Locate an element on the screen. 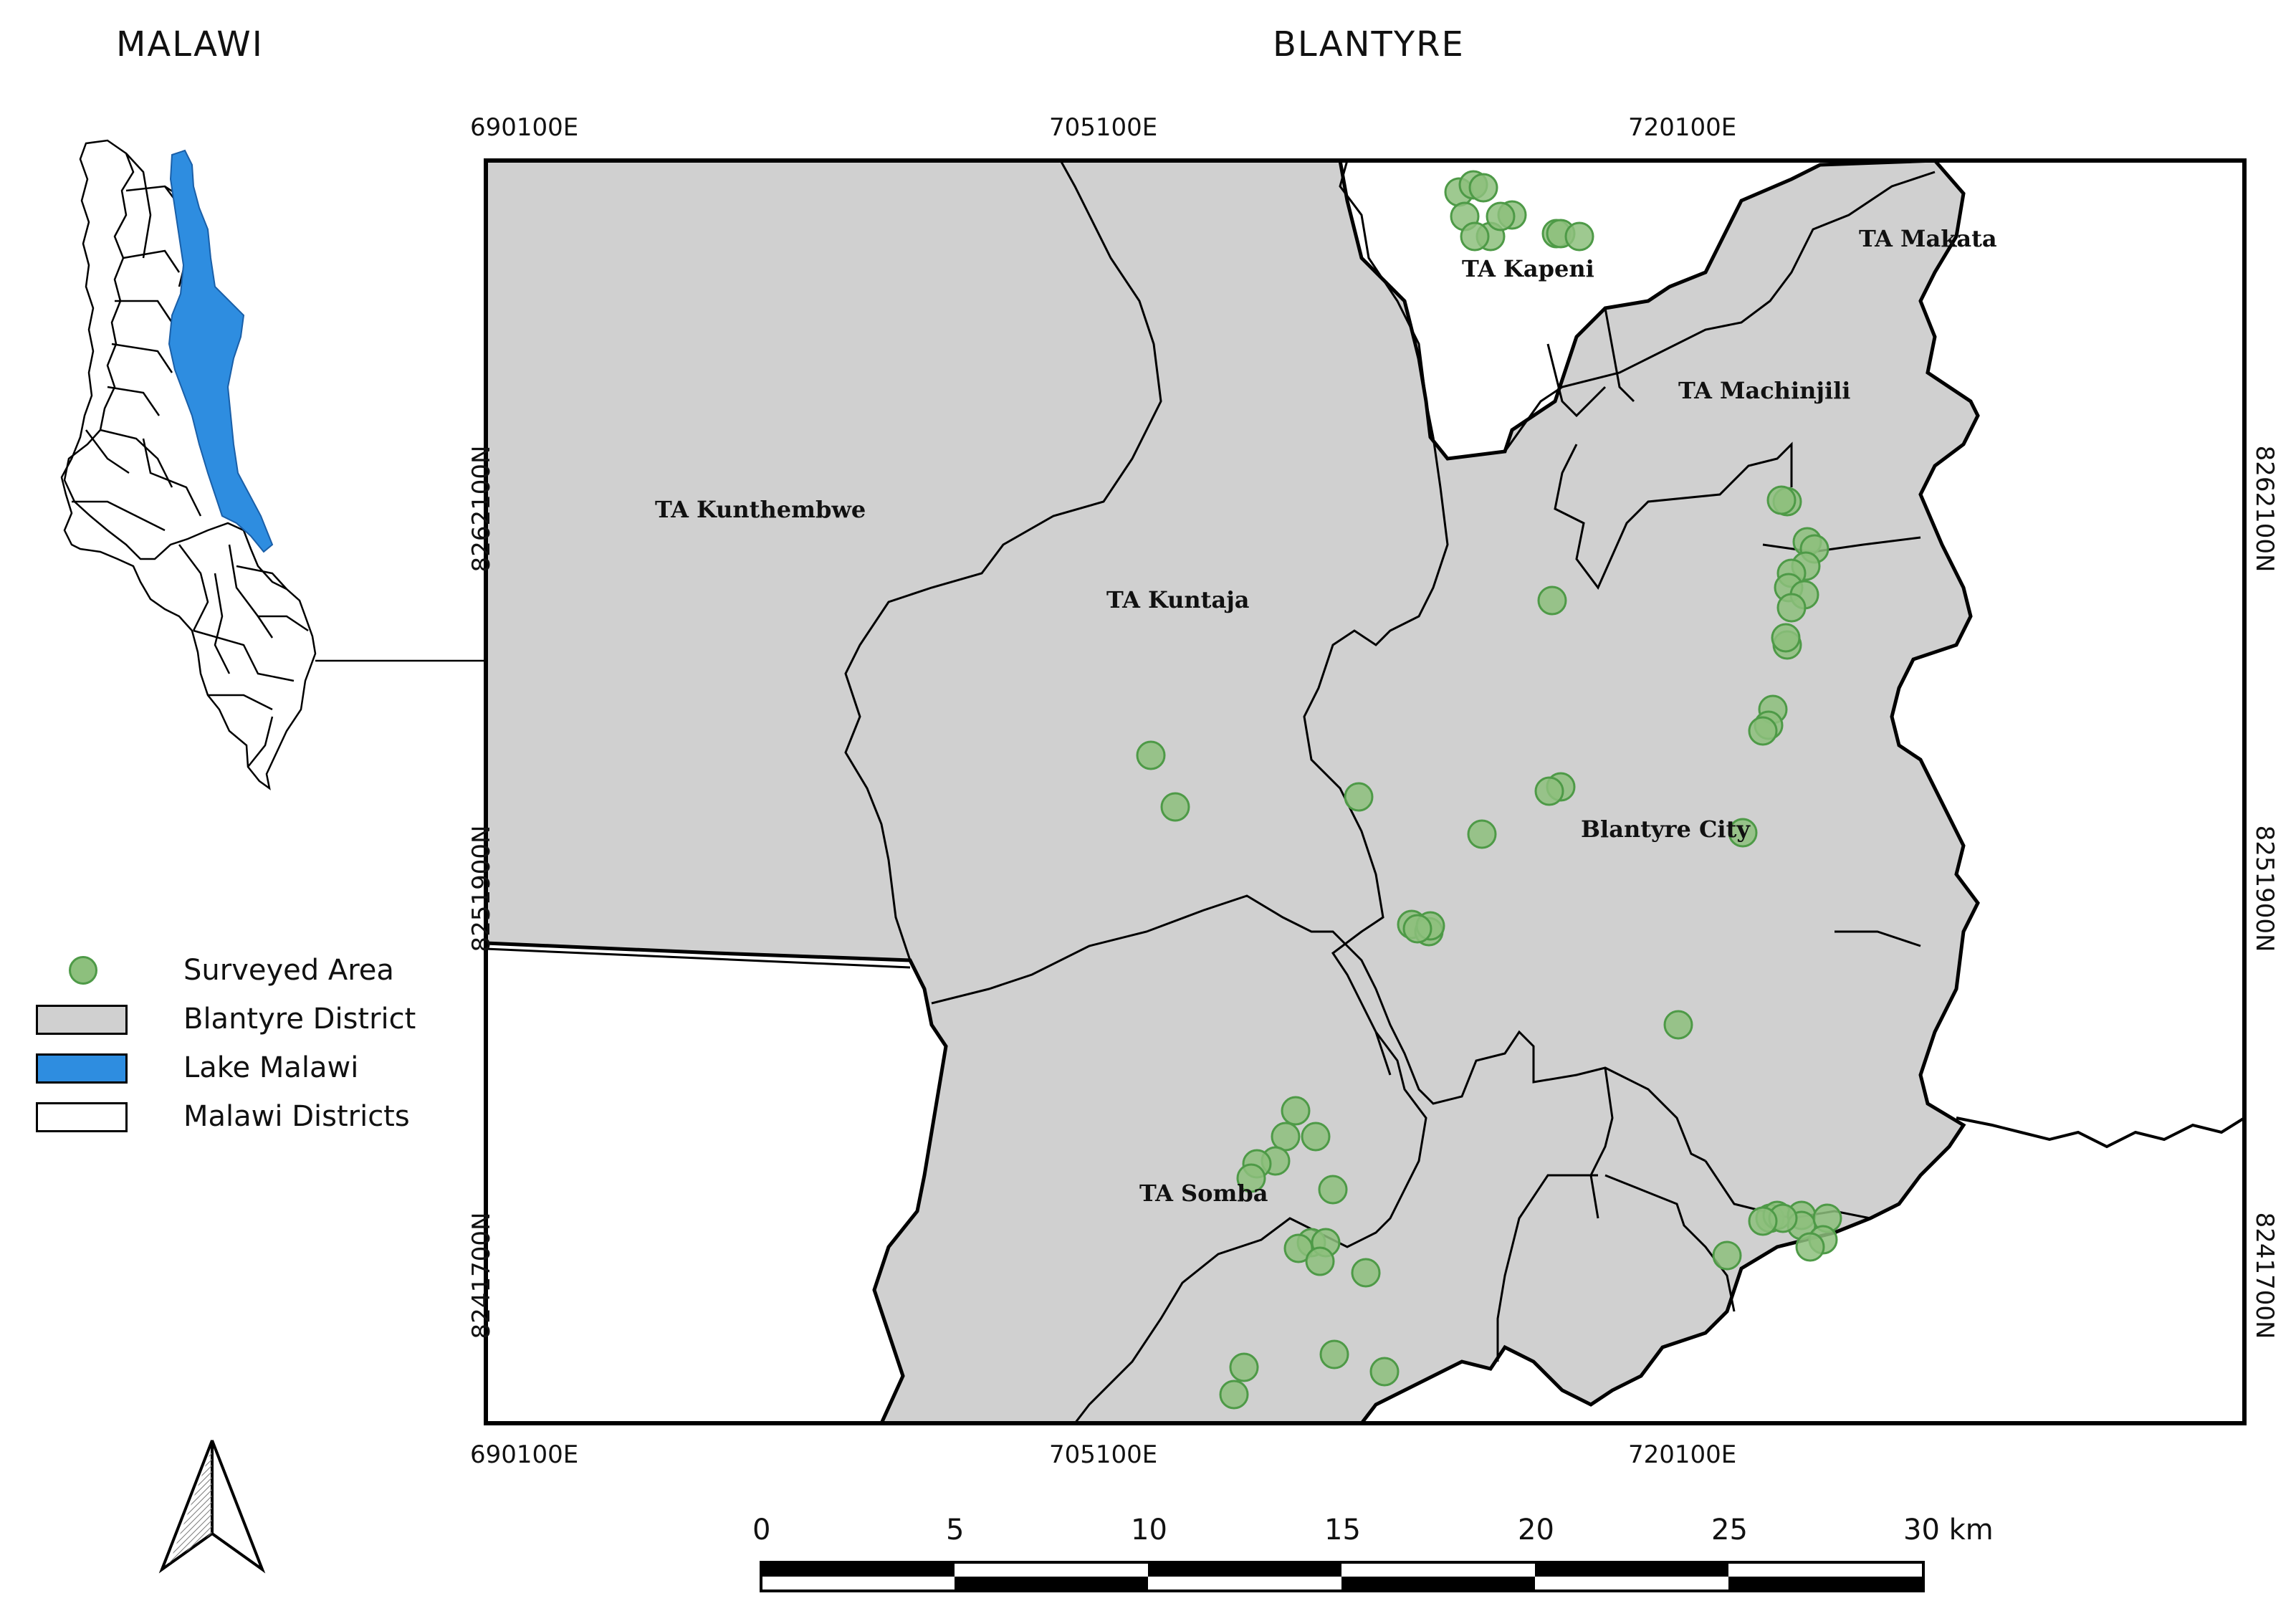  area-label-blantyre-city: Blantyre City is located at coordinates (1665, 829).